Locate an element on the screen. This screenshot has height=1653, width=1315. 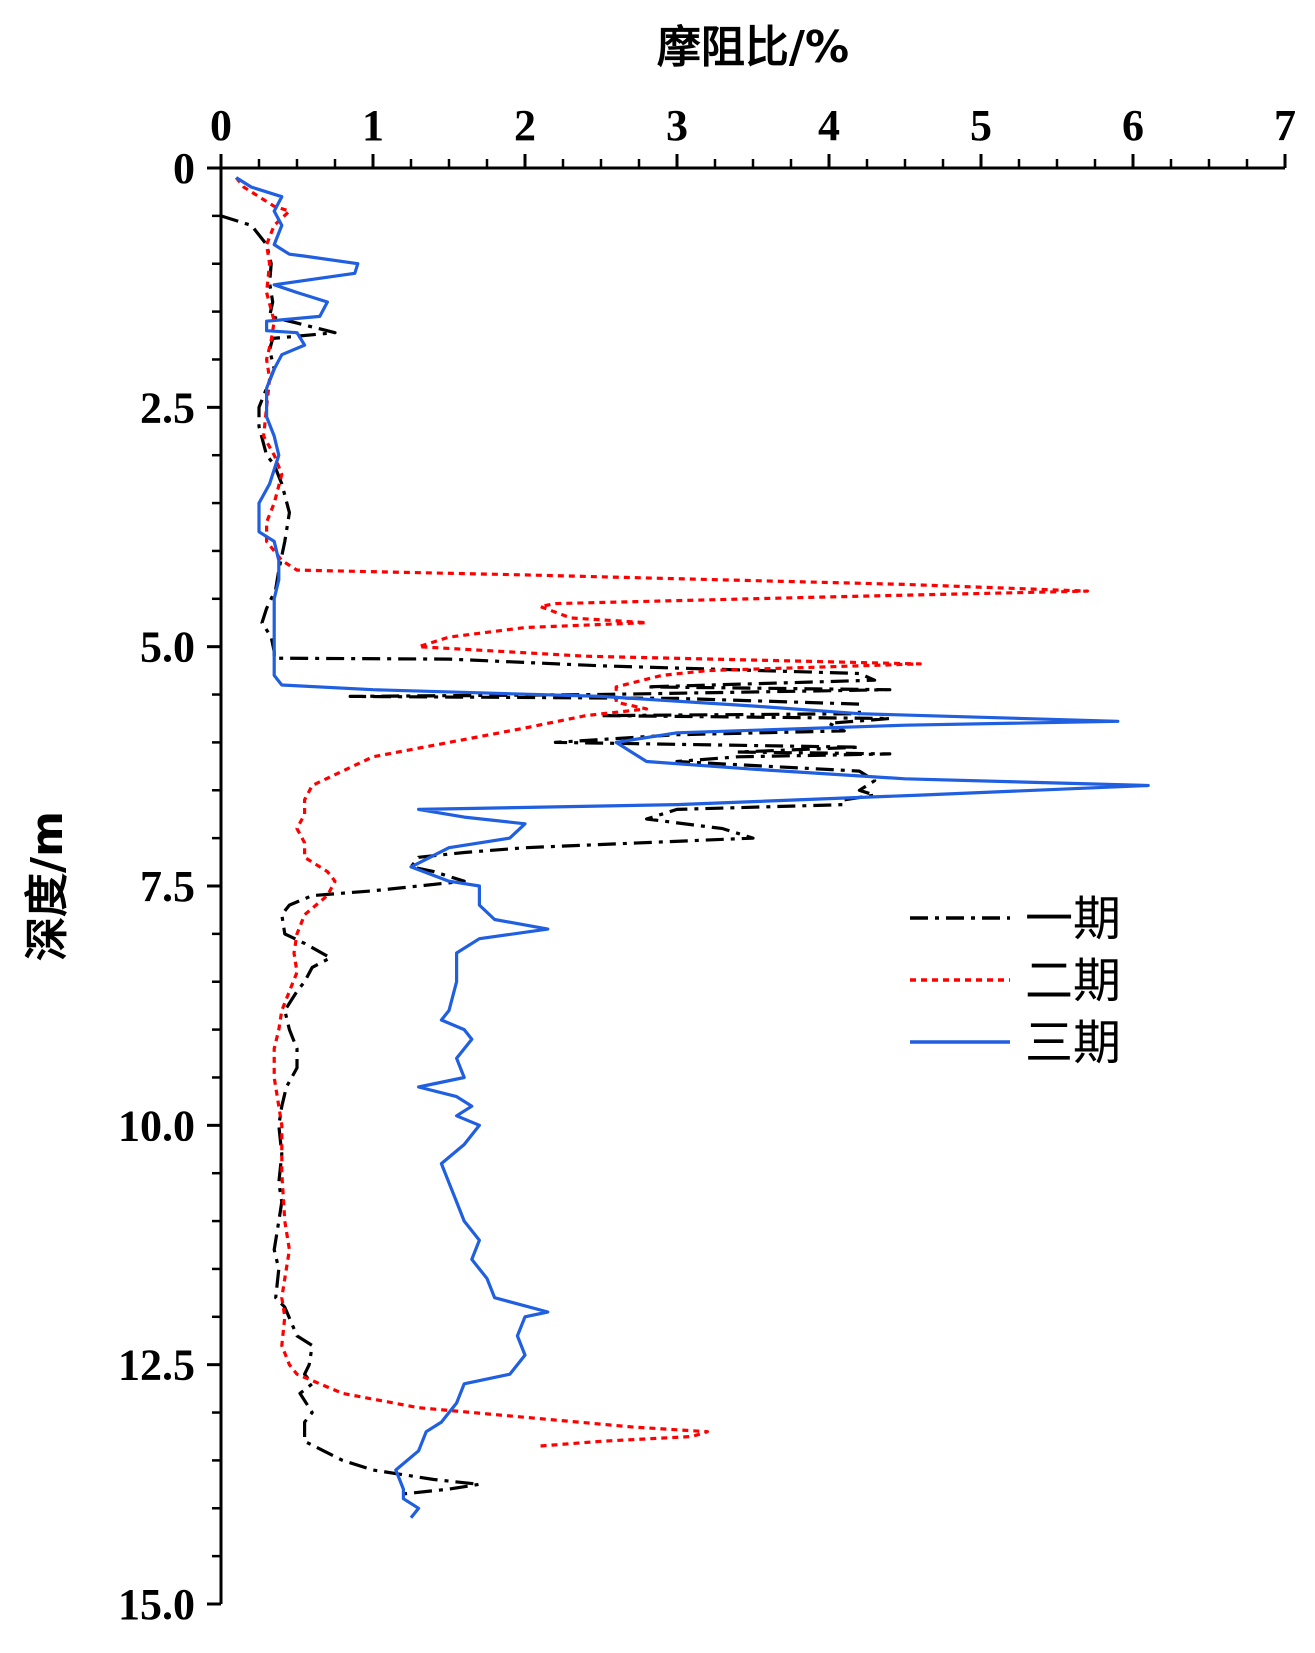
legend-label-1: 一期 is located at coordinates (1073, 919).